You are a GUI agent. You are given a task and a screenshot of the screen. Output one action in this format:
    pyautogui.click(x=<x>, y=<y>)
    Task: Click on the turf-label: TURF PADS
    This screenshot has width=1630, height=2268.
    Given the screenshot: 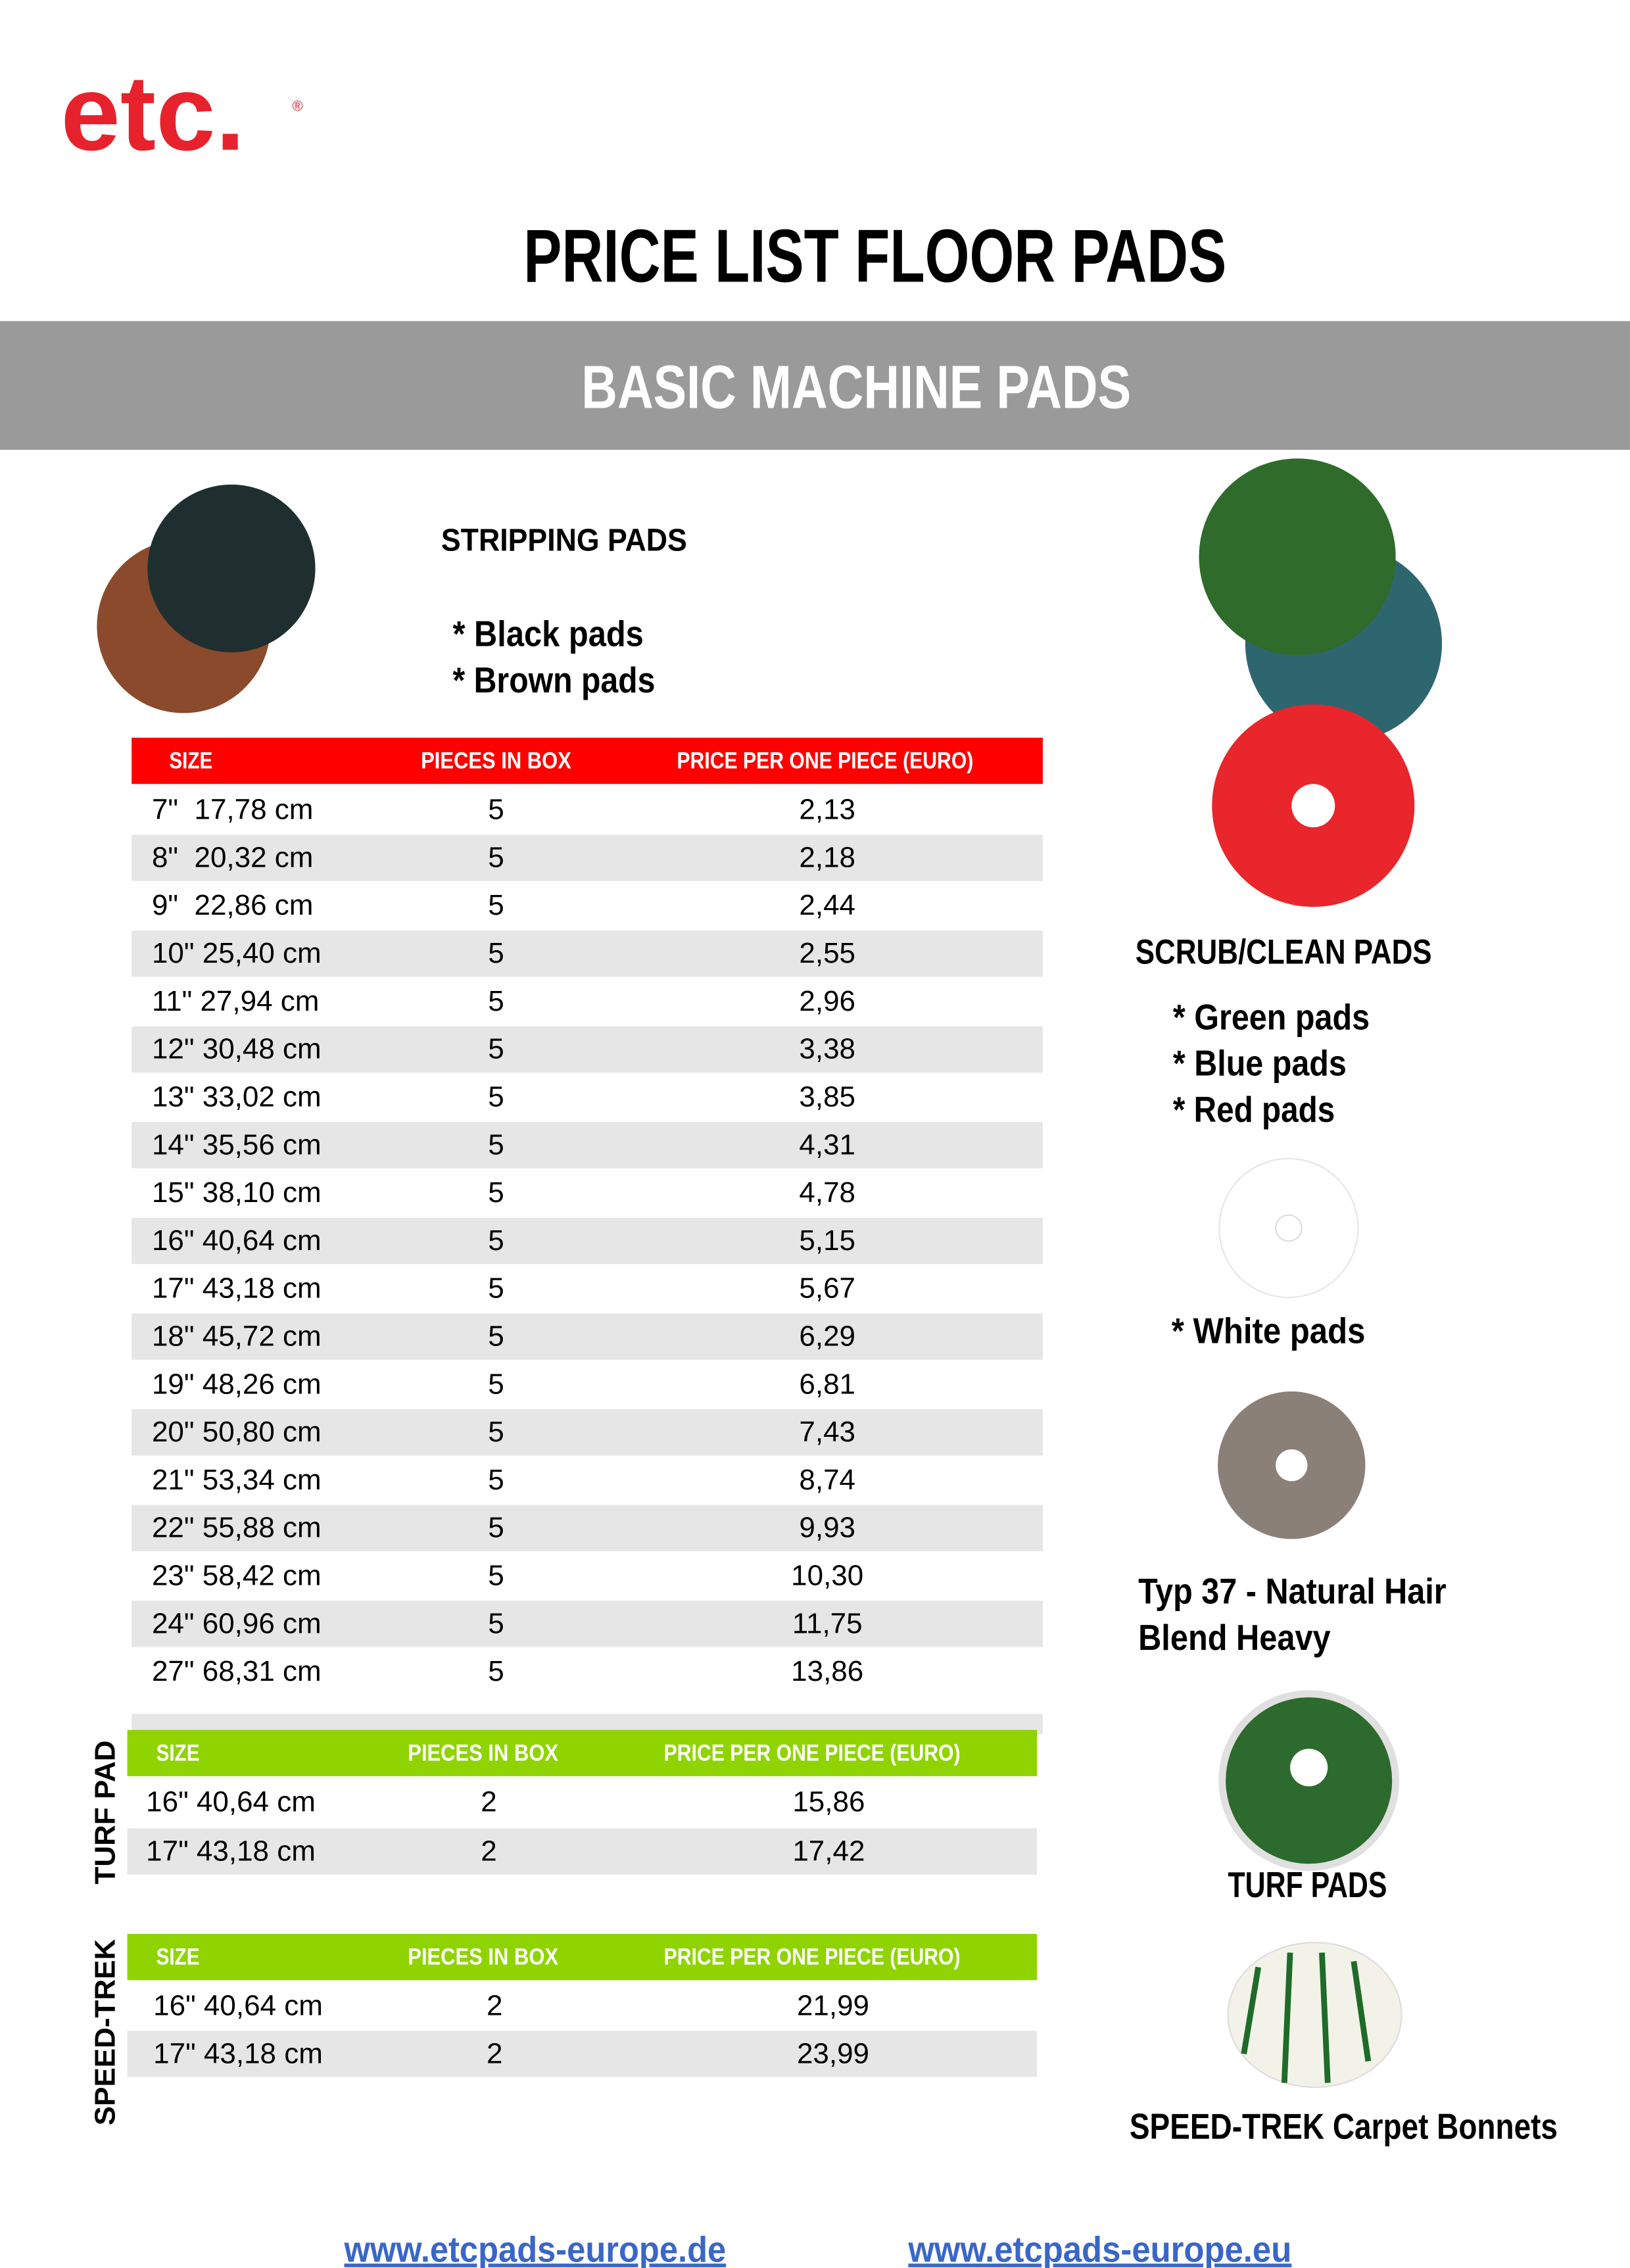 What is the action you would take?
    pyautogui.click(x=1307, y=1884)
    